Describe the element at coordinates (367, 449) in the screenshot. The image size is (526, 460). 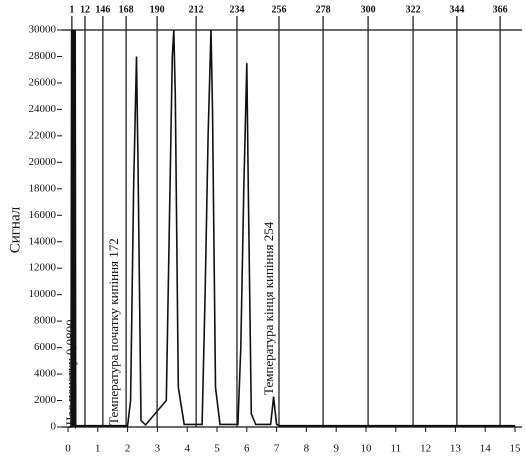
I see `x-tick-label: 10` at that location.